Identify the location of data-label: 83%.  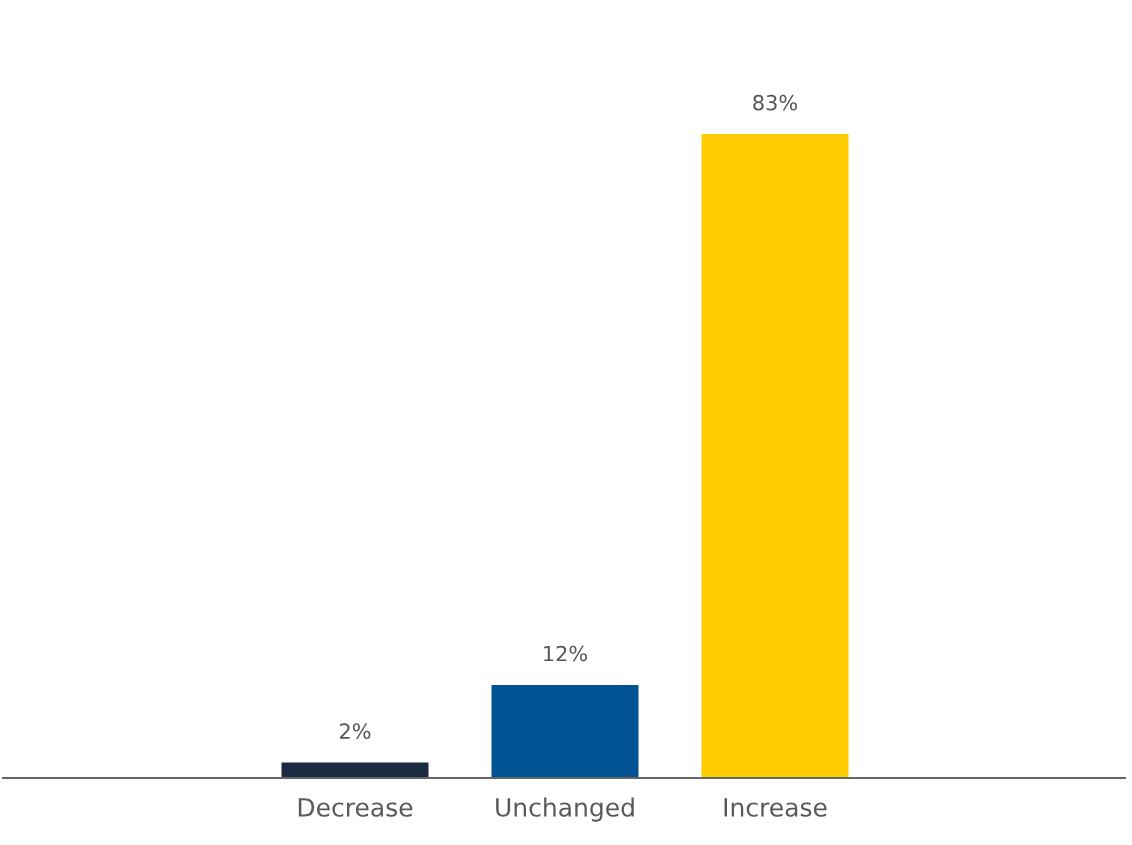
(775, 102).